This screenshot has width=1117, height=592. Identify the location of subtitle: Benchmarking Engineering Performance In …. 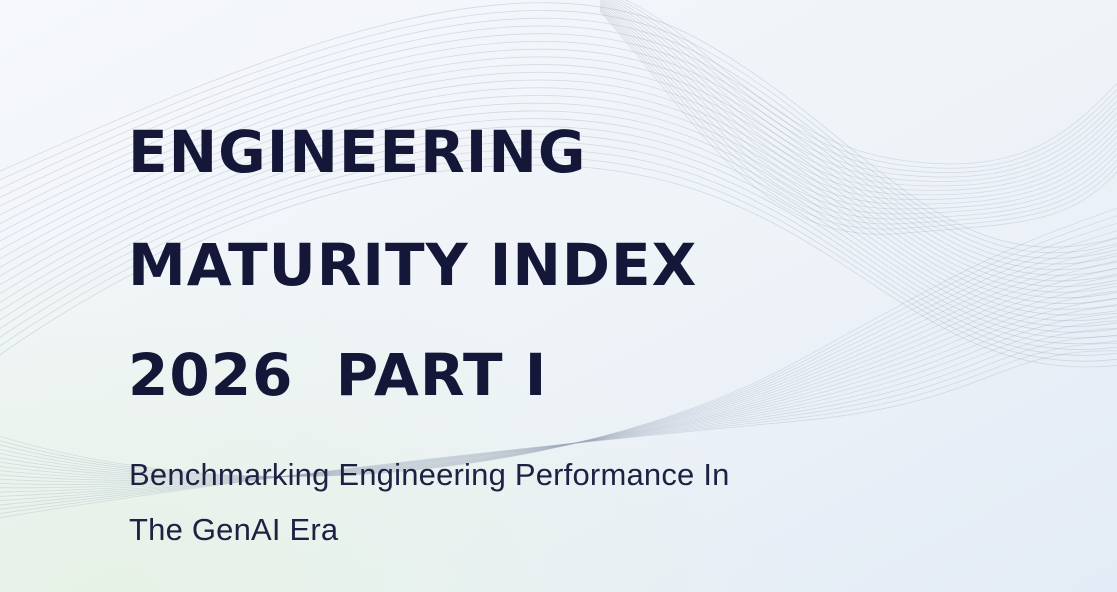
(429, 502).